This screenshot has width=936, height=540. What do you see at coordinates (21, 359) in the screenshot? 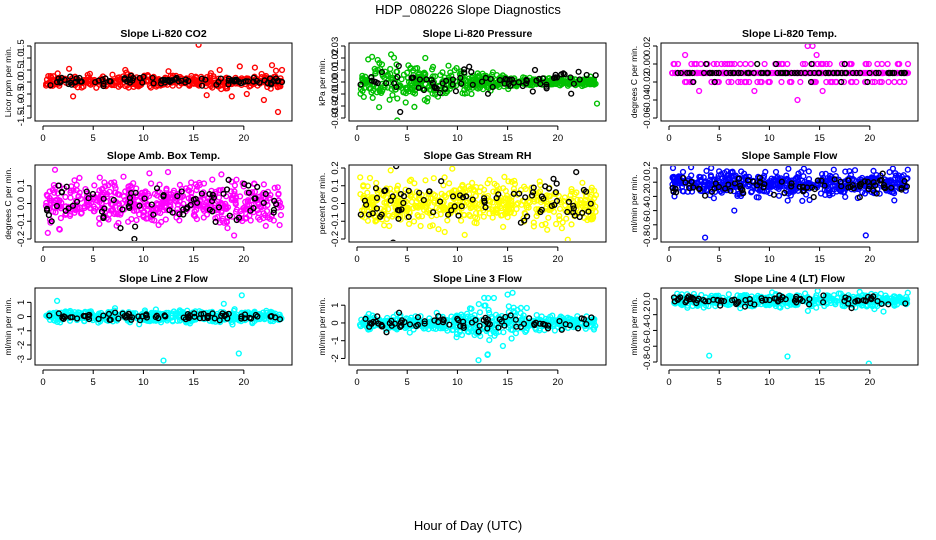
I see `y-tick-label: -3` at bounding box center [21, 359].